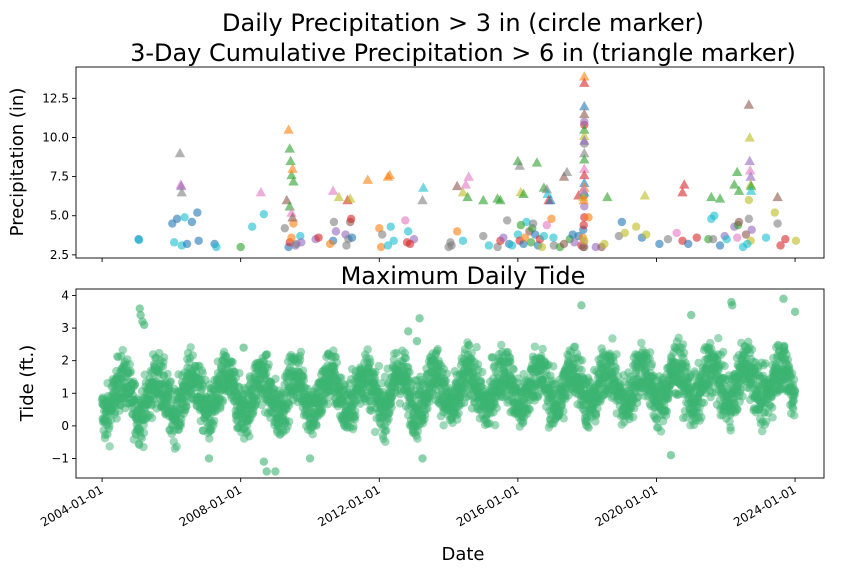 This screenshot has height=575, width=861. Describe the element at coordinates (63, 377) in the screenshot. I see `tide-y-ticks: −1 0 1 2 3 4` at that location.